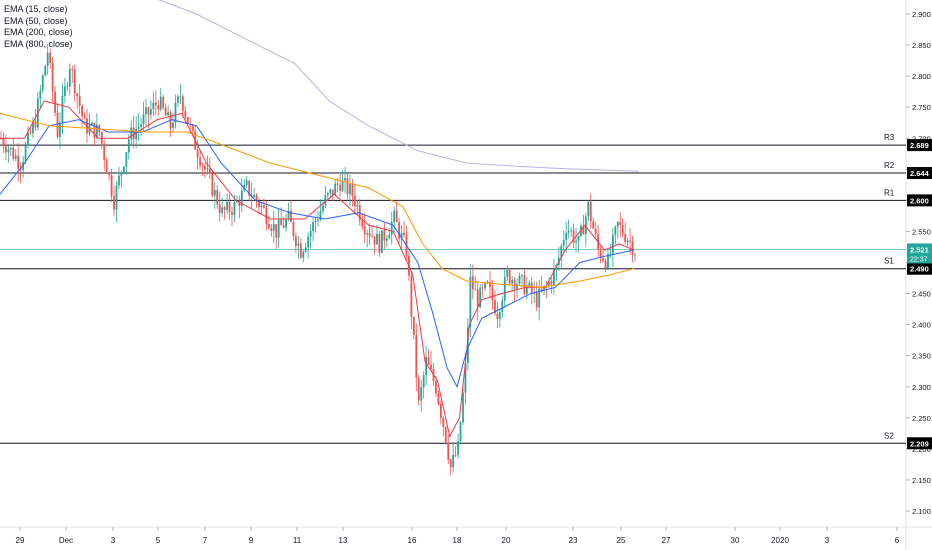 Image resolution: width=932 pixels, height=550 pixels. I want to click on legend-item-ema-15: EMA (15, close), so click(36, 9).